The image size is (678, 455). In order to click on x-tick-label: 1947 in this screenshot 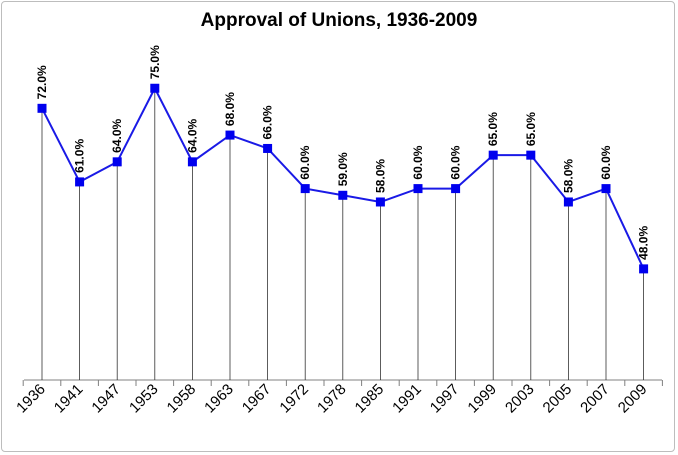, I will do `click(106, 399)`.